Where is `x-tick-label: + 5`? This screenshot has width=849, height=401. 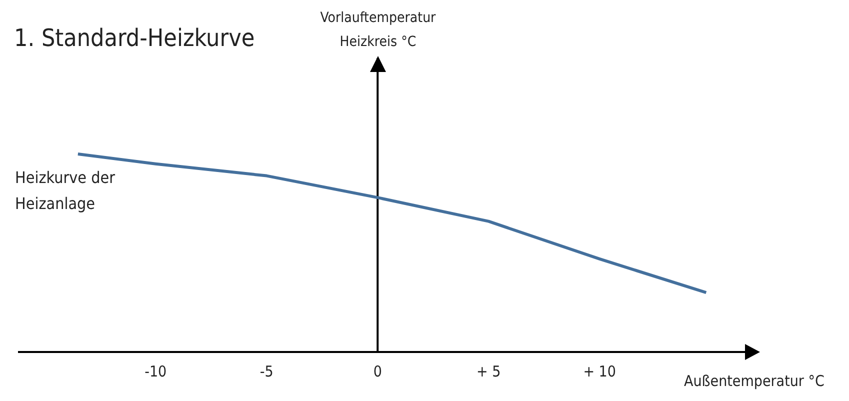
x-tick-label: + 5 is located at coordinates (488, 371).